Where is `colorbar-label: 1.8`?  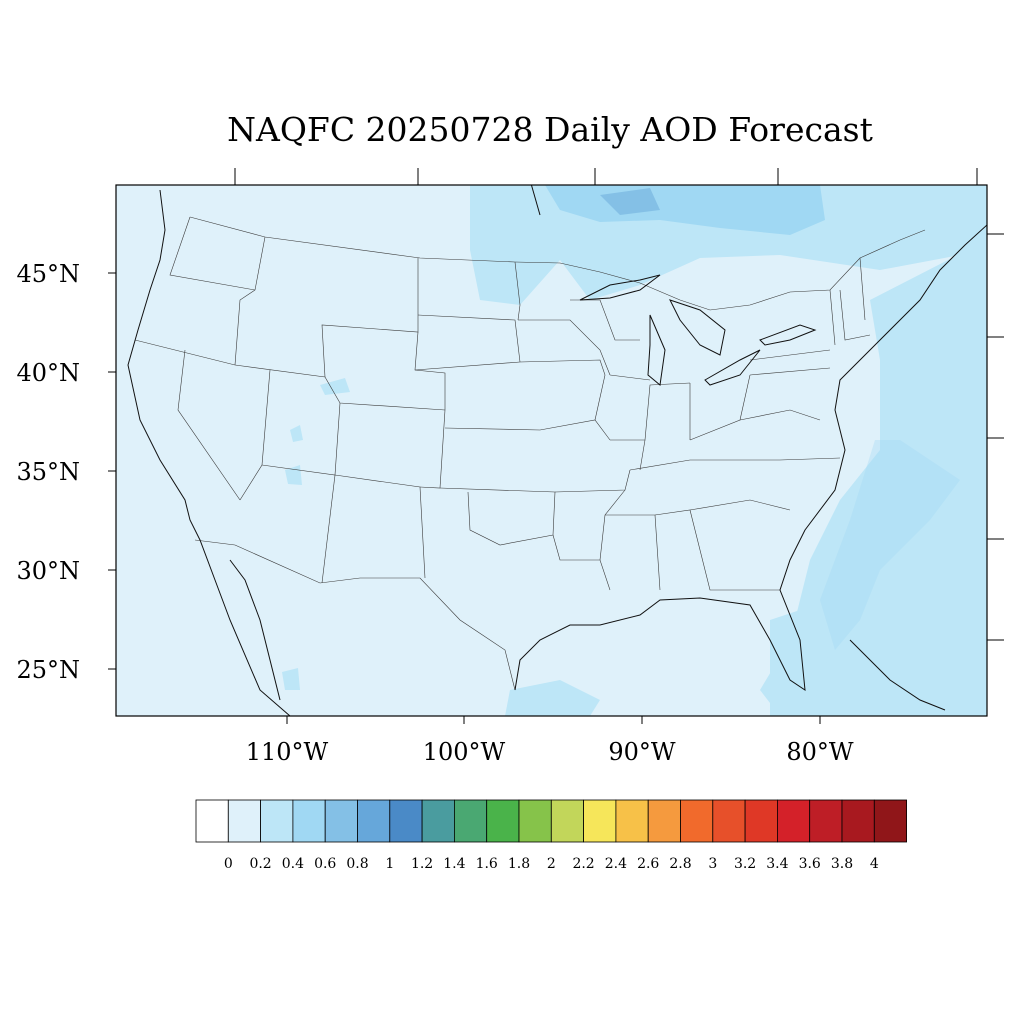
colorbar-label: 1.8 is located at coordinates (519, 864).